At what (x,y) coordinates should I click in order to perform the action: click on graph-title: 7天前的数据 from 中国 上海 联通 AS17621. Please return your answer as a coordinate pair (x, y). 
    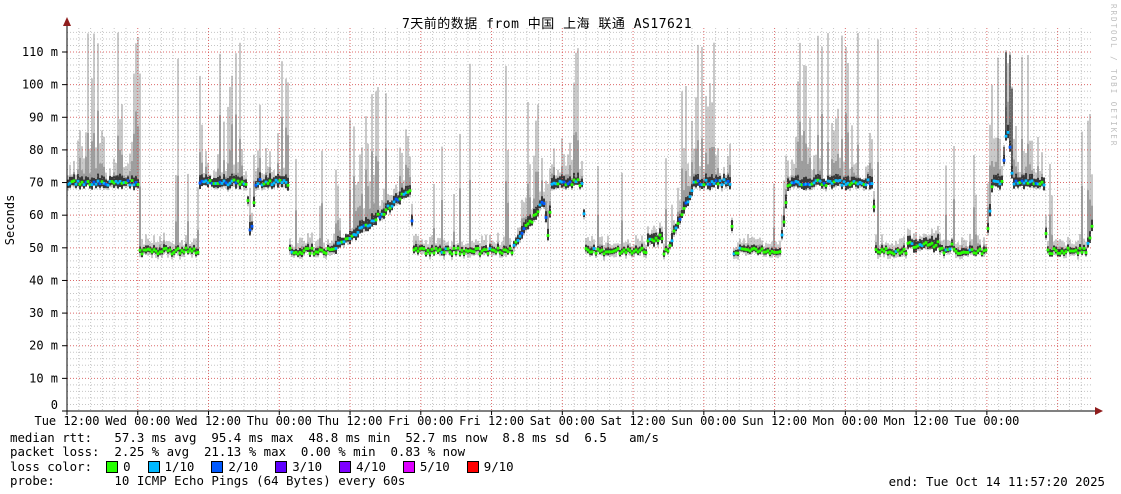
    Looking at the image, I should click on (547, 24).